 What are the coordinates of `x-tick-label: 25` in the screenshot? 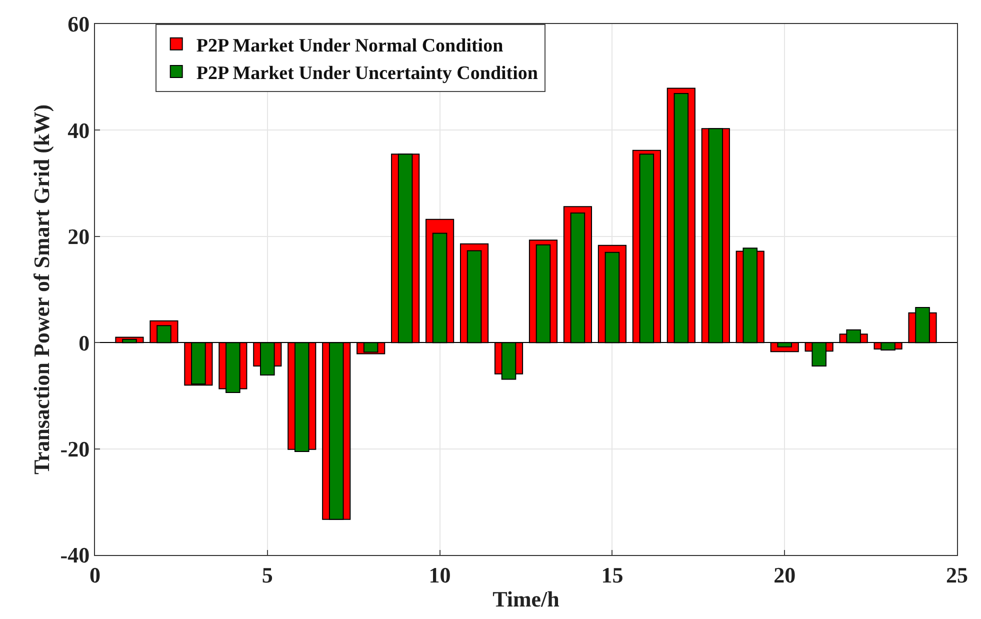 It's located at (957, 575).